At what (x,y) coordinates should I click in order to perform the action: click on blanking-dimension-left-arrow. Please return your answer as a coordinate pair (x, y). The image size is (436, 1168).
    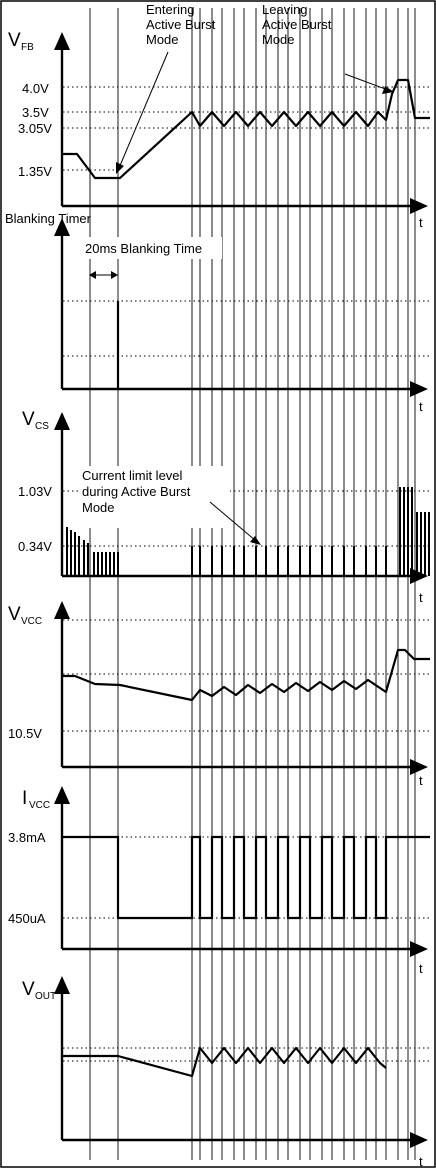
    Looking at the image, I should click on (92, 275).